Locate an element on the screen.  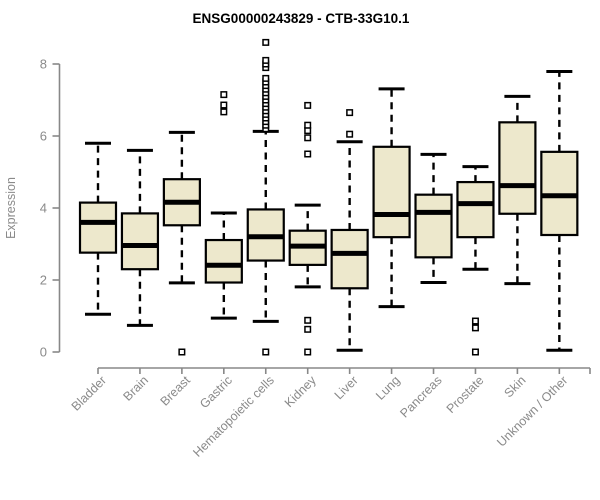
box-skin is located at coordinates (517, 190).